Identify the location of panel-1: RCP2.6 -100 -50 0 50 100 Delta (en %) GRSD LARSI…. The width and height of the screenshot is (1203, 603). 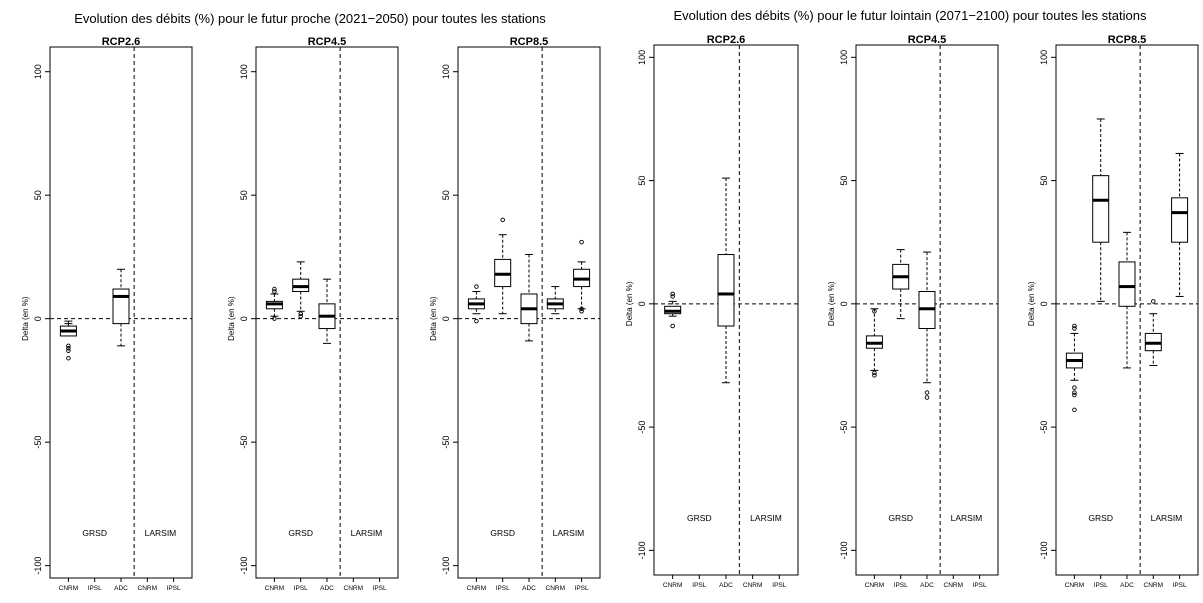
(107, 314).